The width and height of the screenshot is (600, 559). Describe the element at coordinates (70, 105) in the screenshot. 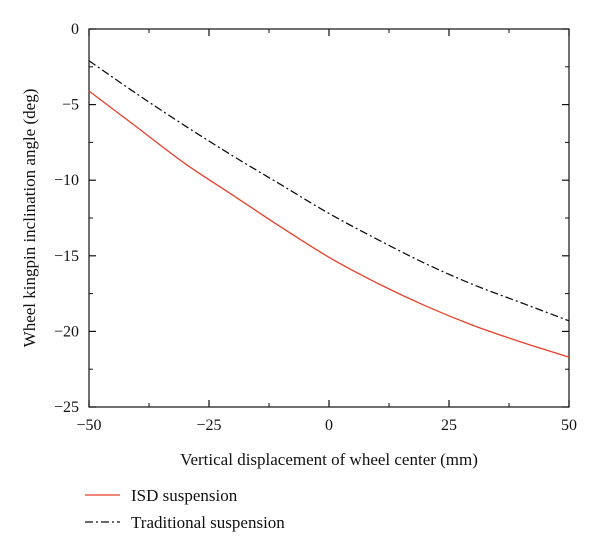

I see `y-tick-label: −5` at that location.